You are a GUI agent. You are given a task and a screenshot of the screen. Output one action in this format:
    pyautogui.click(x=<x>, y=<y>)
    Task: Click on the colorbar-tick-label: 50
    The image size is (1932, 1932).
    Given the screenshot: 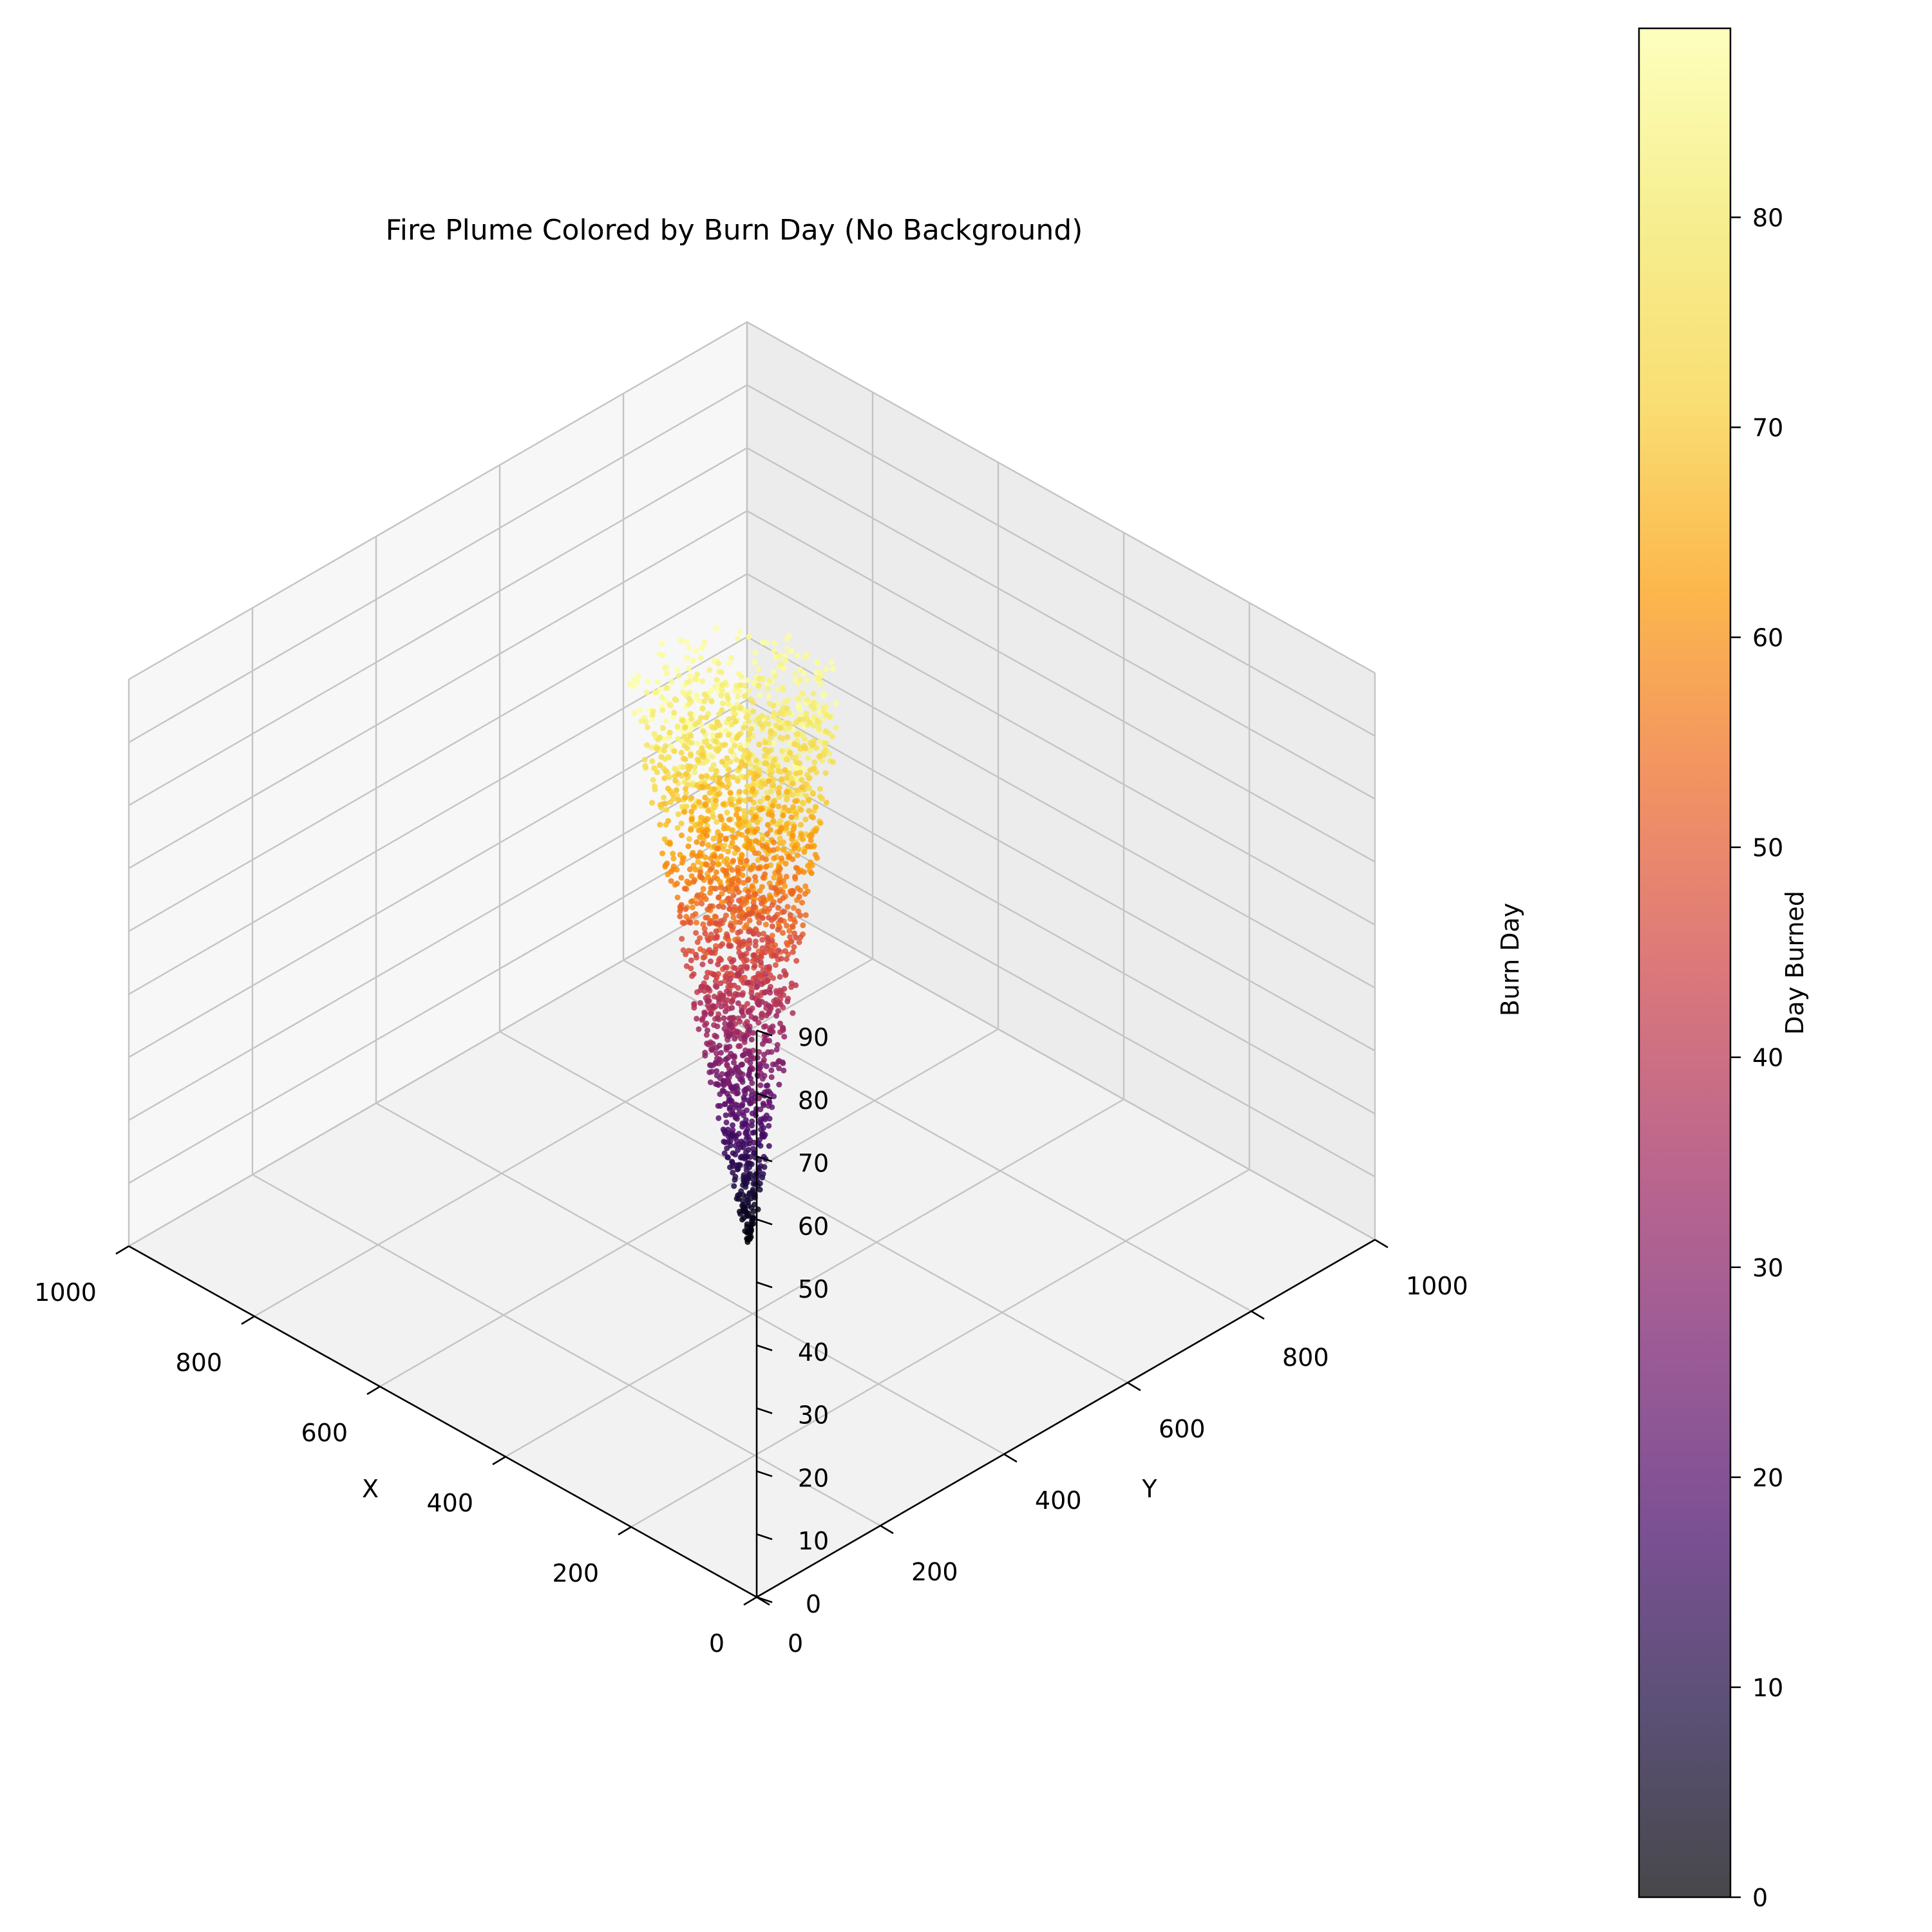 What is the action you would take?
    pyautogui.click(x=1768, y=848)
    